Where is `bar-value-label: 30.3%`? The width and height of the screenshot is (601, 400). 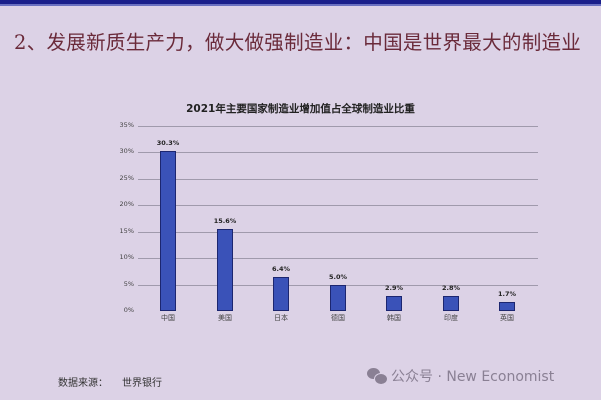
bar-value-label: 30.3% is located at coordinates (168, 143).